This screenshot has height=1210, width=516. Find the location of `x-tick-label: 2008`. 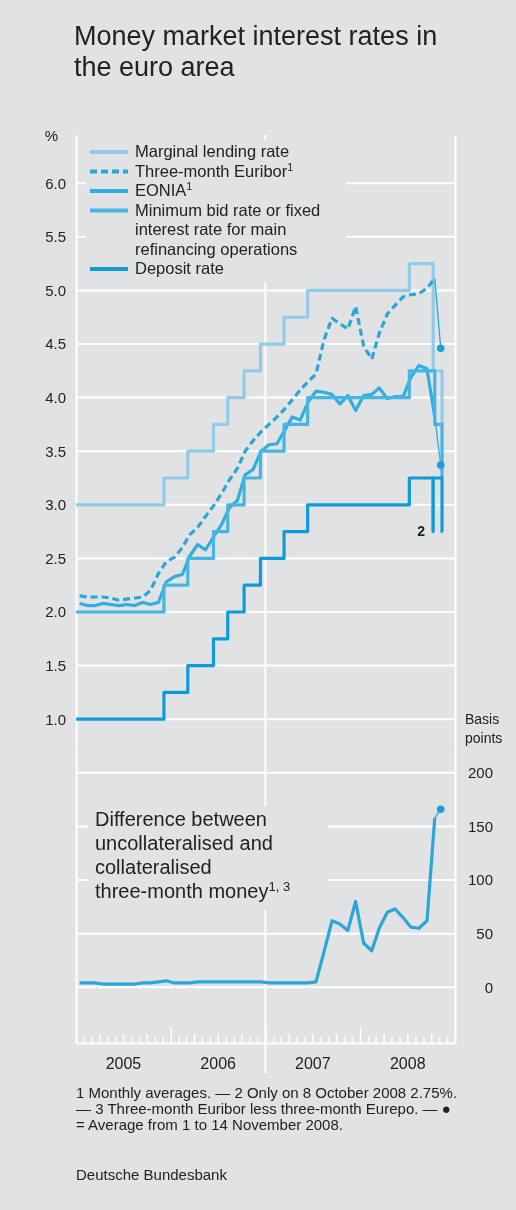

x-tick-label: 2008 is located at coordinates (407, 1064).